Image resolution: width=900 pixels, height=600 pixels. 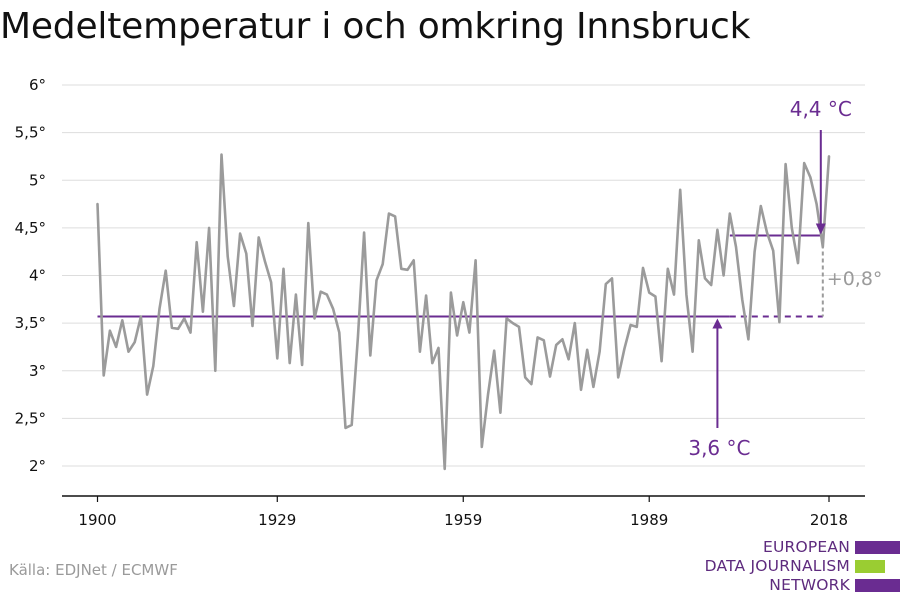 I want to click on y-tick-label: 2°, so click(x=37, y=466).